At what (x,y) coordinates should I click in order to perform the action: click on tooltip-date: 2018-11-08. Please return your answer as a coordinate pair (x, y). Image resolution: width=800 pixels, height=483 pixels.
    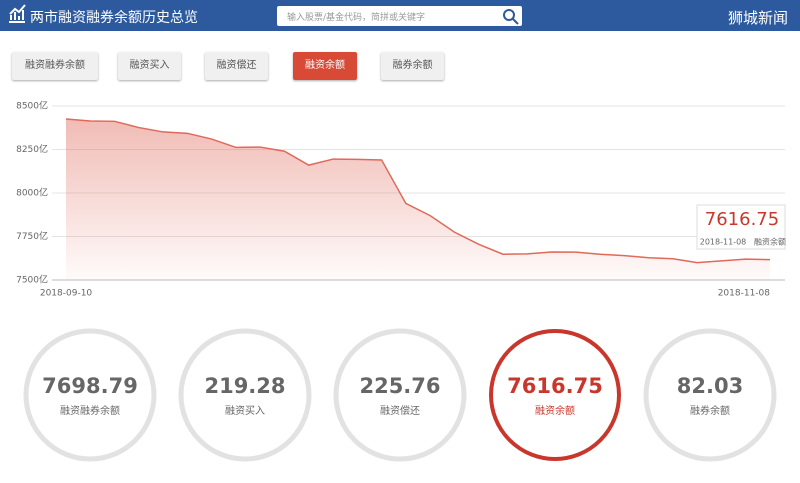
    Looking at the image, I should click on (723, 242).